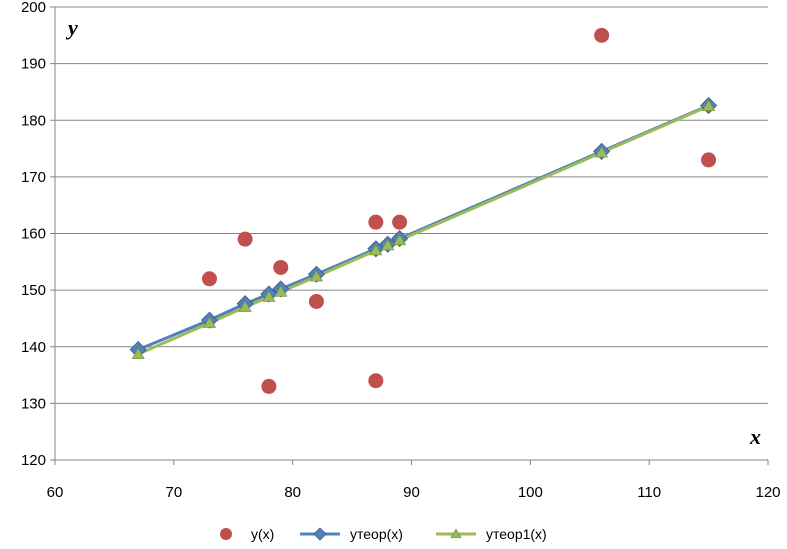  What do you see at coordinates (767, 492) in the screenshot?
I see `x-tick-label-120: 120` at bounding box center [767, 492].